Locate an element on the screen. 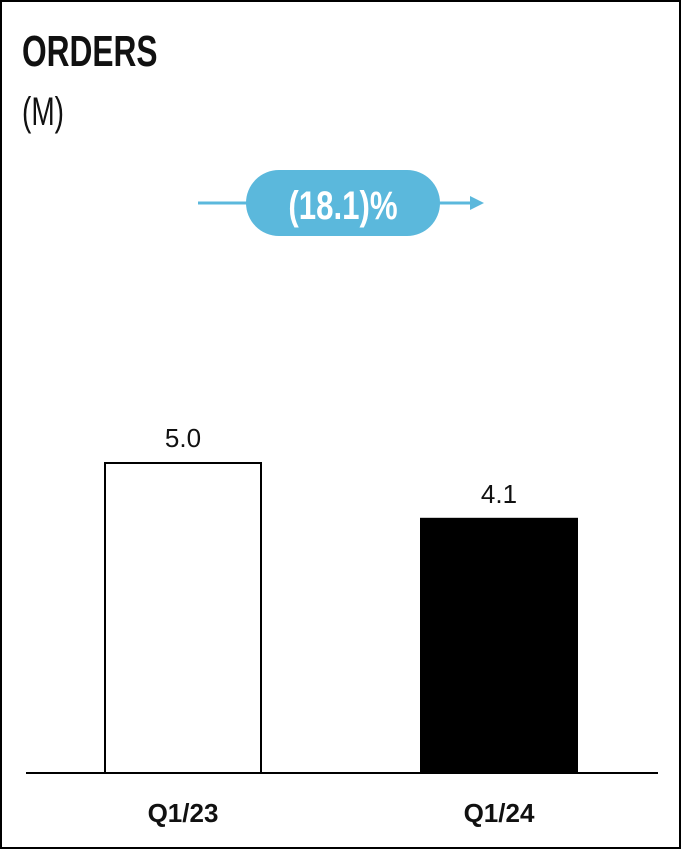 The image size is (681, 849). category-label: Q1/24 is located at coordinates (499, 813).